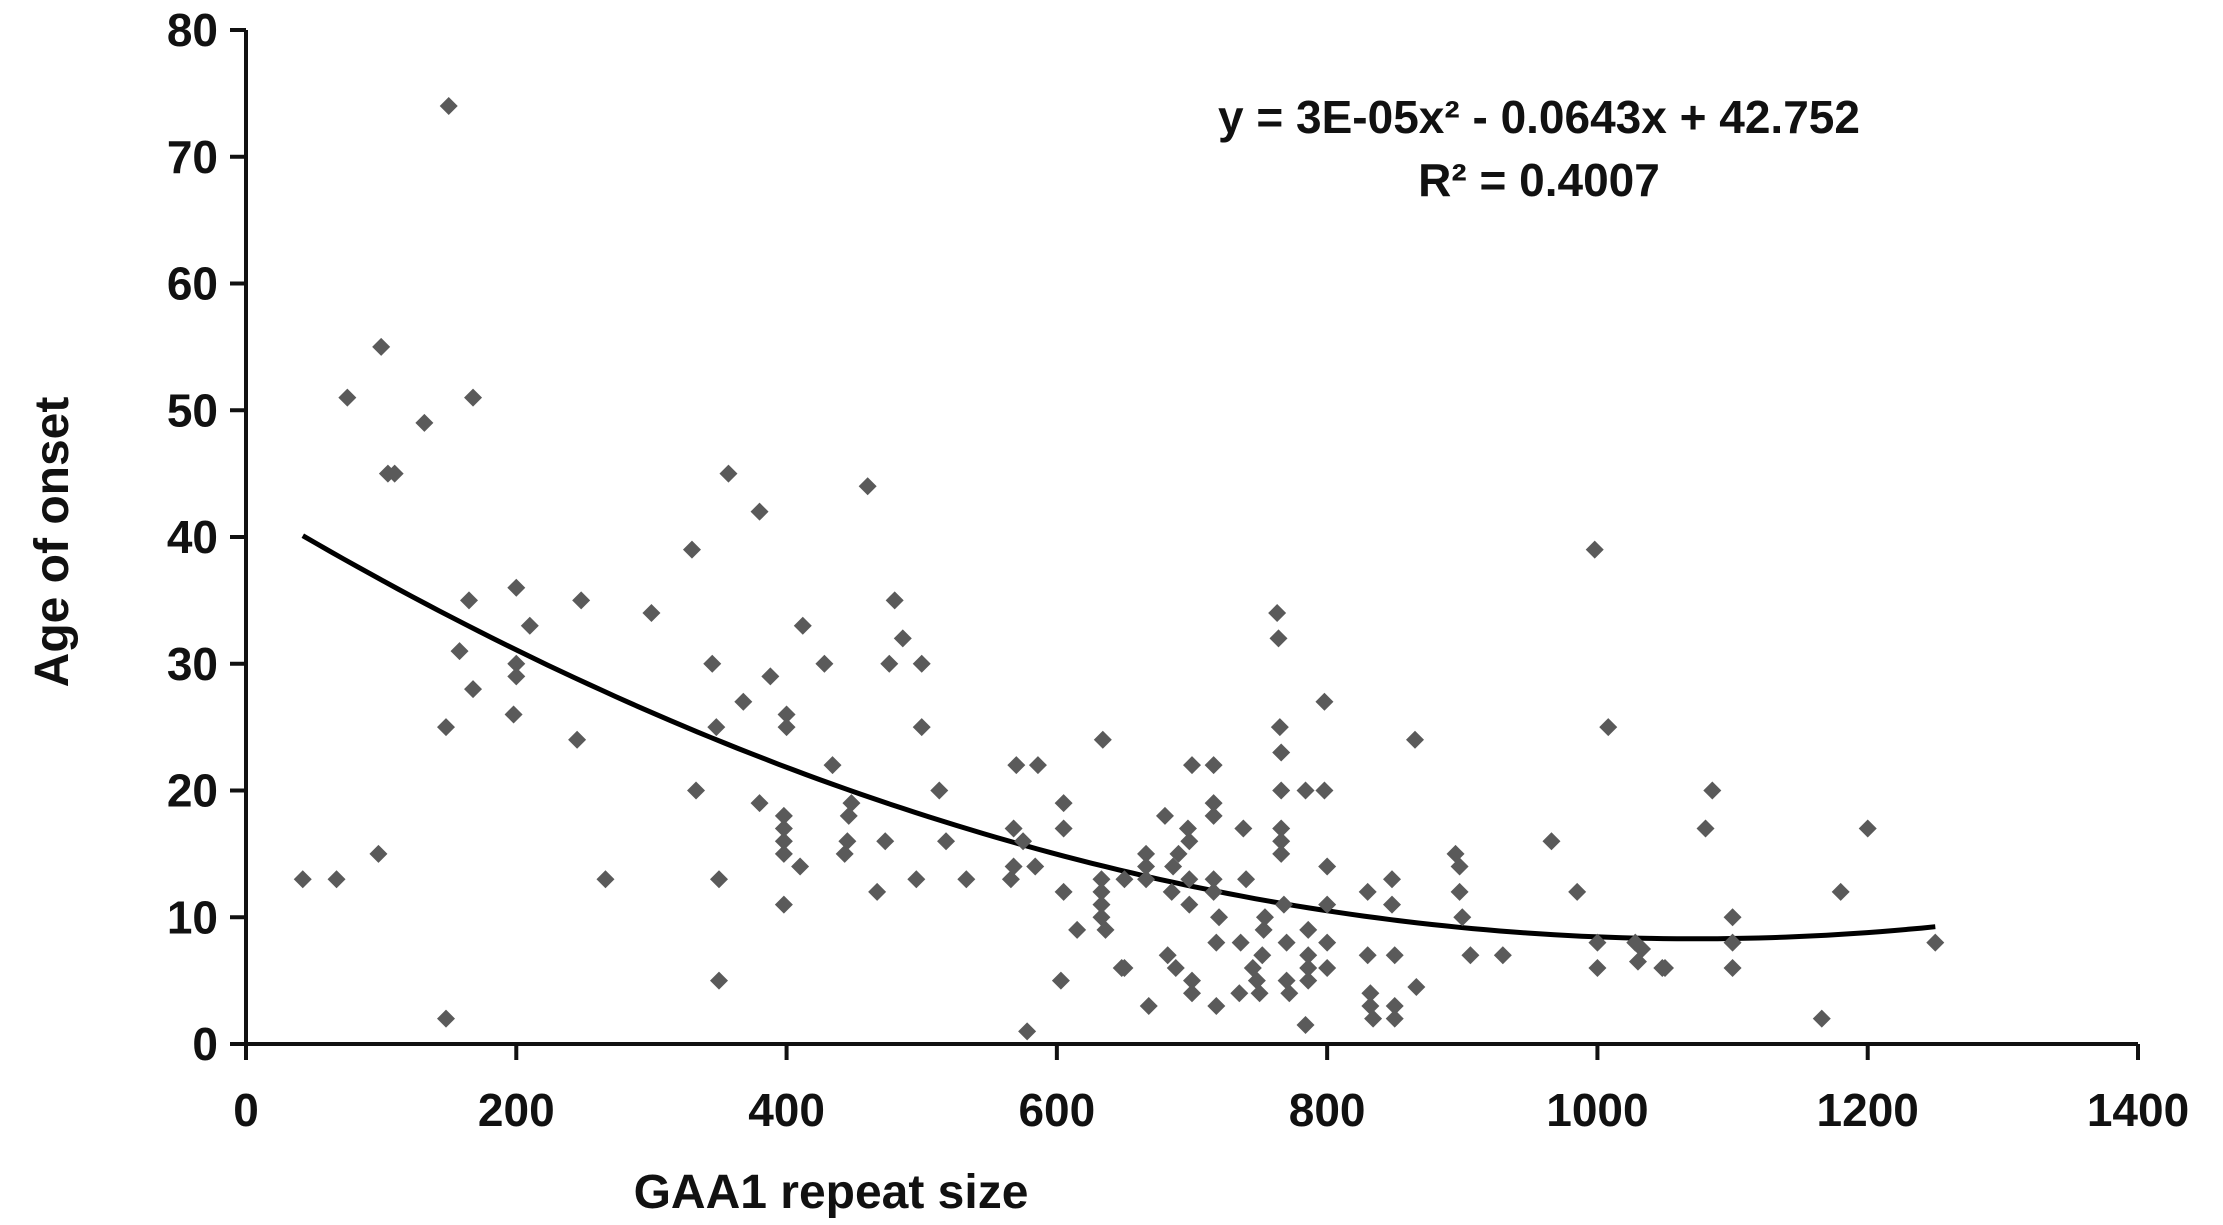  Describe the element at coordinates (831, 1192) in the screenshot. I see `x-axis-title: GAA1 repeat size` at that location.